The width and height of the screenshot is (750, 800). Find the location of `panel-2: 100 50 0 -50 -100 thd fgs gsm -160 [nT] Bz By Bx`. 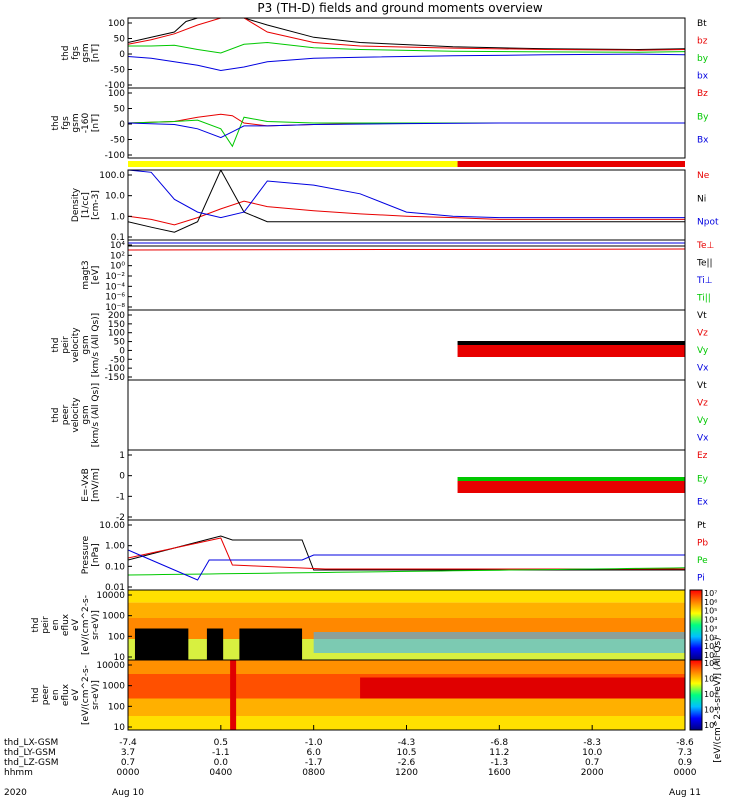

panel-2: 100 50 0 -50 -100 thd fgs gsm -160 [nT] Bz By Bx is located at coordinates (380, 124).